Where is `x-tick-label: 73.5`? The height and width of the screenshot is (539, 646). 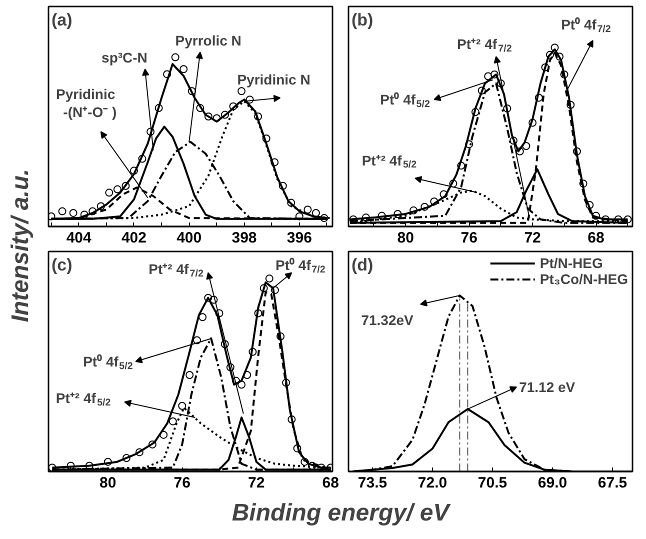 x-tick-label: 73.5 is located at coordinates (373, 483).